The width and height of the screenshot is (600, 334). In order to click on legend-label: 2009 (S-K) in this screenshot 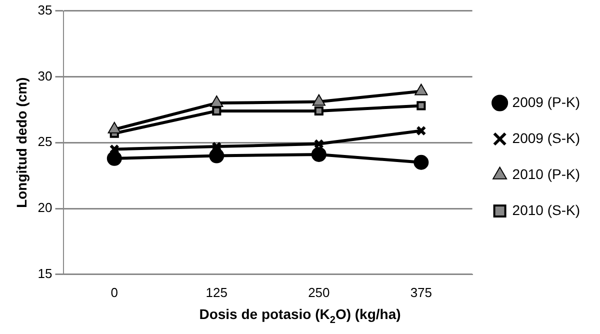, I will do `click(546, 138)`.